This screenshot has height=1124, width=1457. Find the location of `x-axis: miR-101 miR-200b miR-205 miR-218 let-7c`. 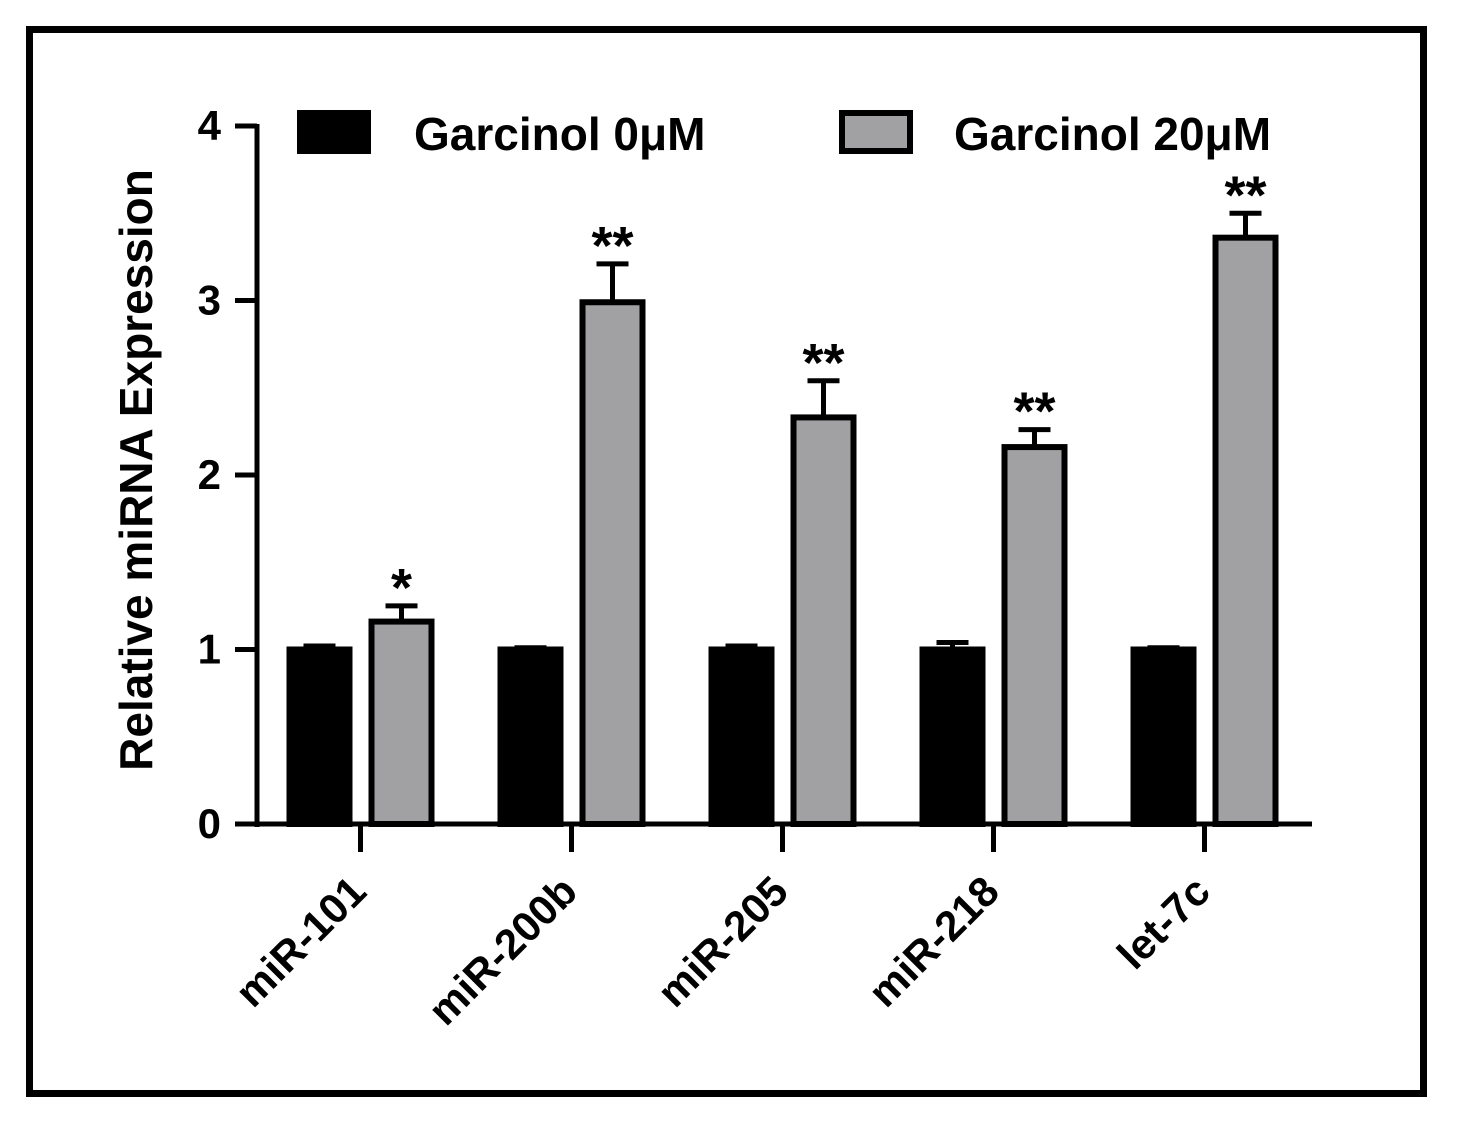

x-axis: miR-101 miR-200b miR-205 miR-218 let-7c is located at coordinates (769, 927).